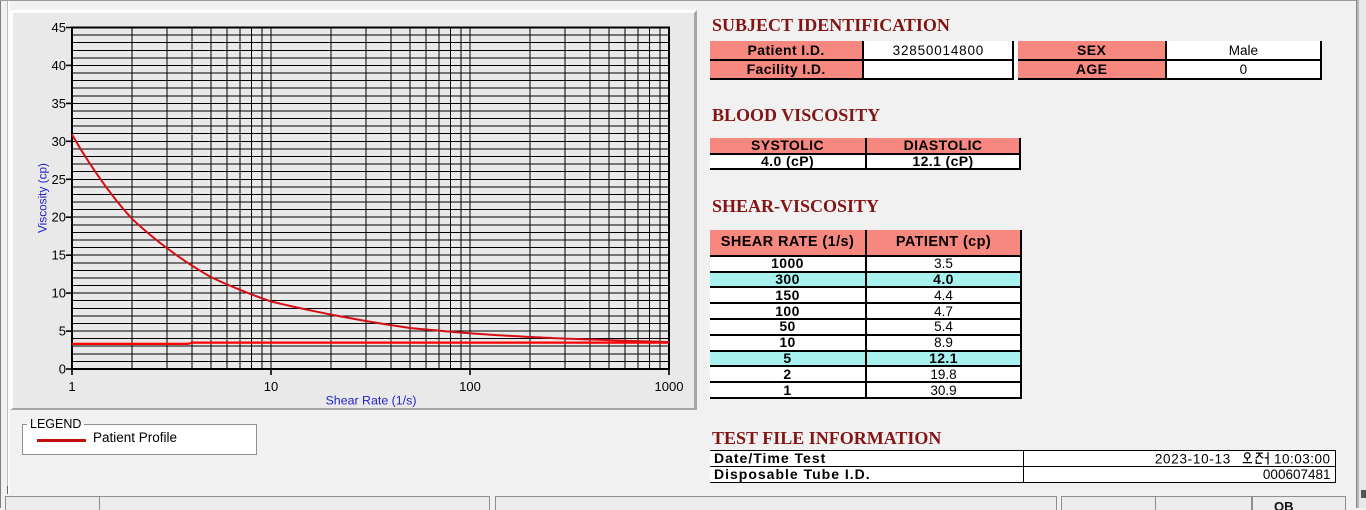  I want to click on svg-text: 15, so click(59, 255).